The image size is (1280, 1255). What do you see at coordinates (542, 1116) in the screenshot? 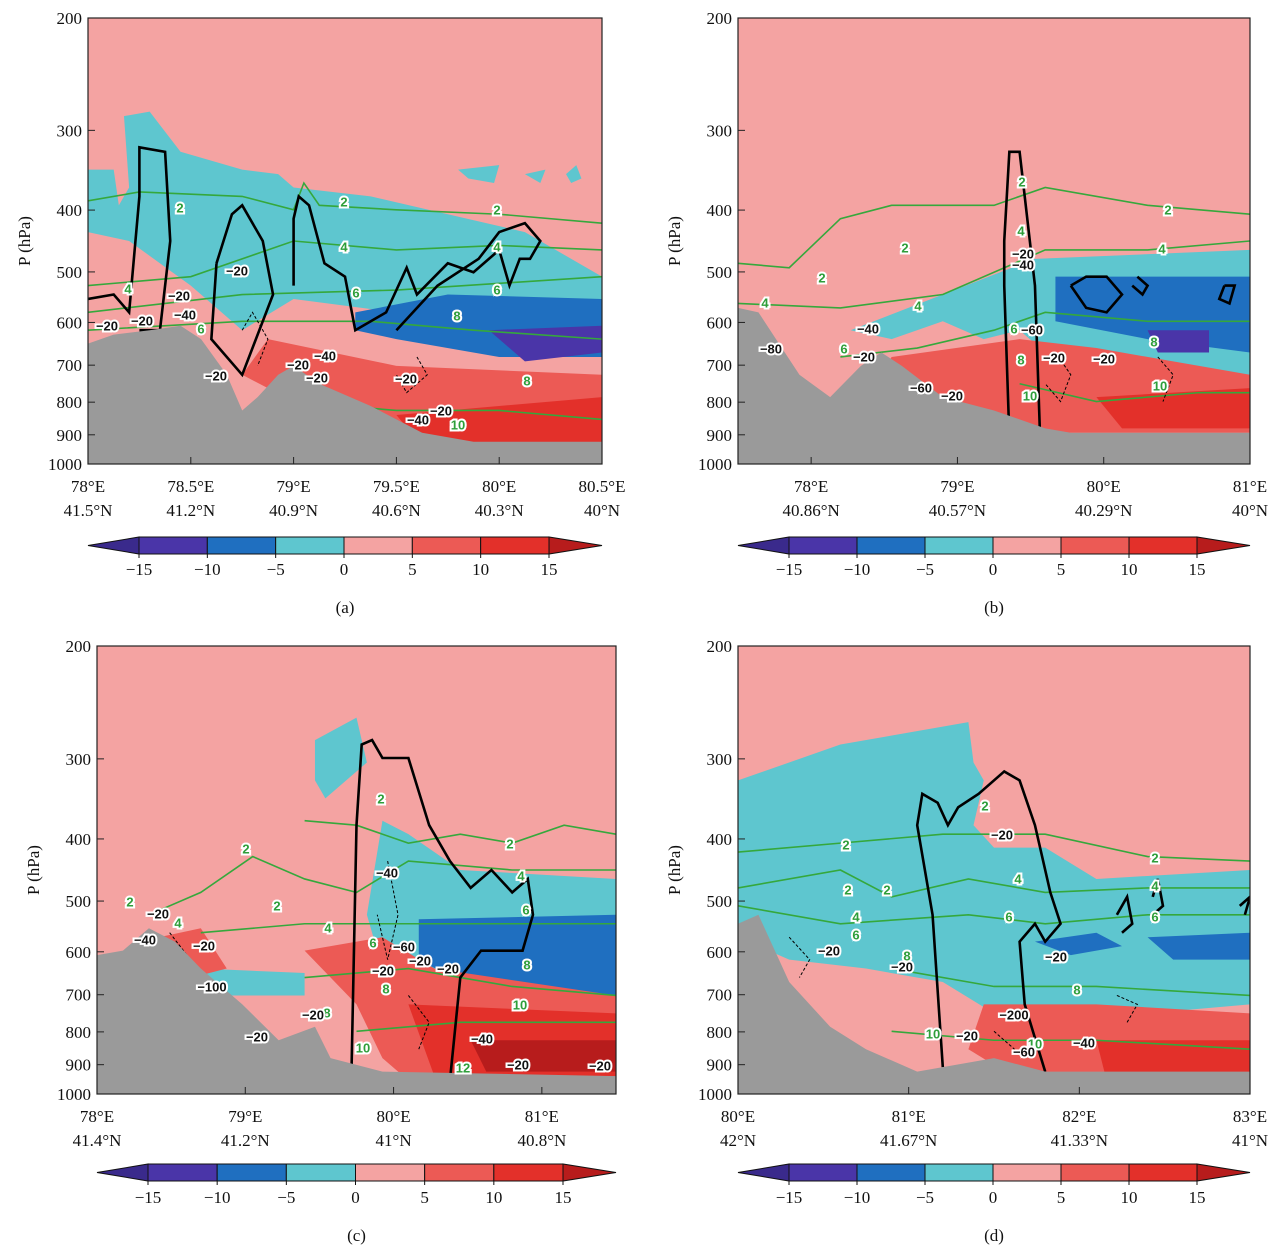
I see `x-tick-label: 81°E` at bounding box center [542, 1116].